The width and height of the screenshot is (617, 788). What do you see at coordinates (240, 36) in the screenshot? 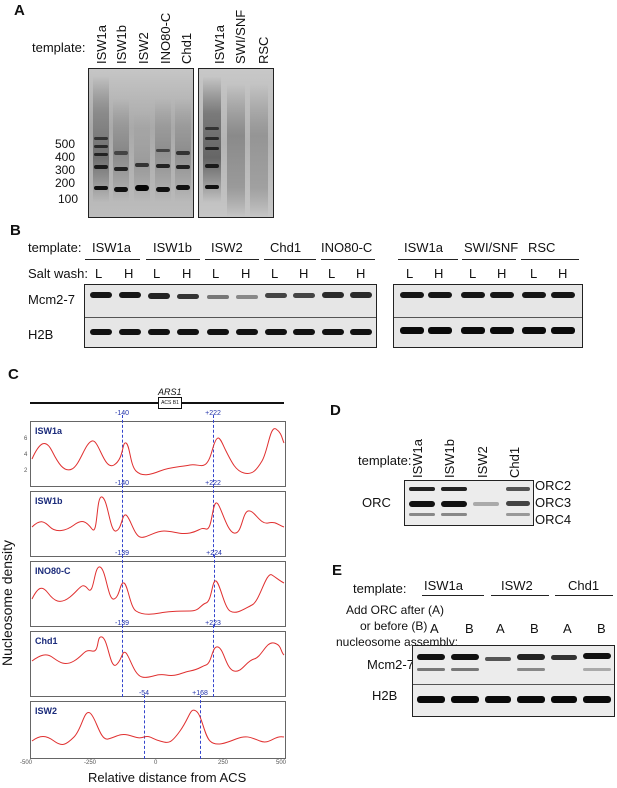
I see `panel-a-lane-label: SWI/SNF` at bounding box center [240, 36].